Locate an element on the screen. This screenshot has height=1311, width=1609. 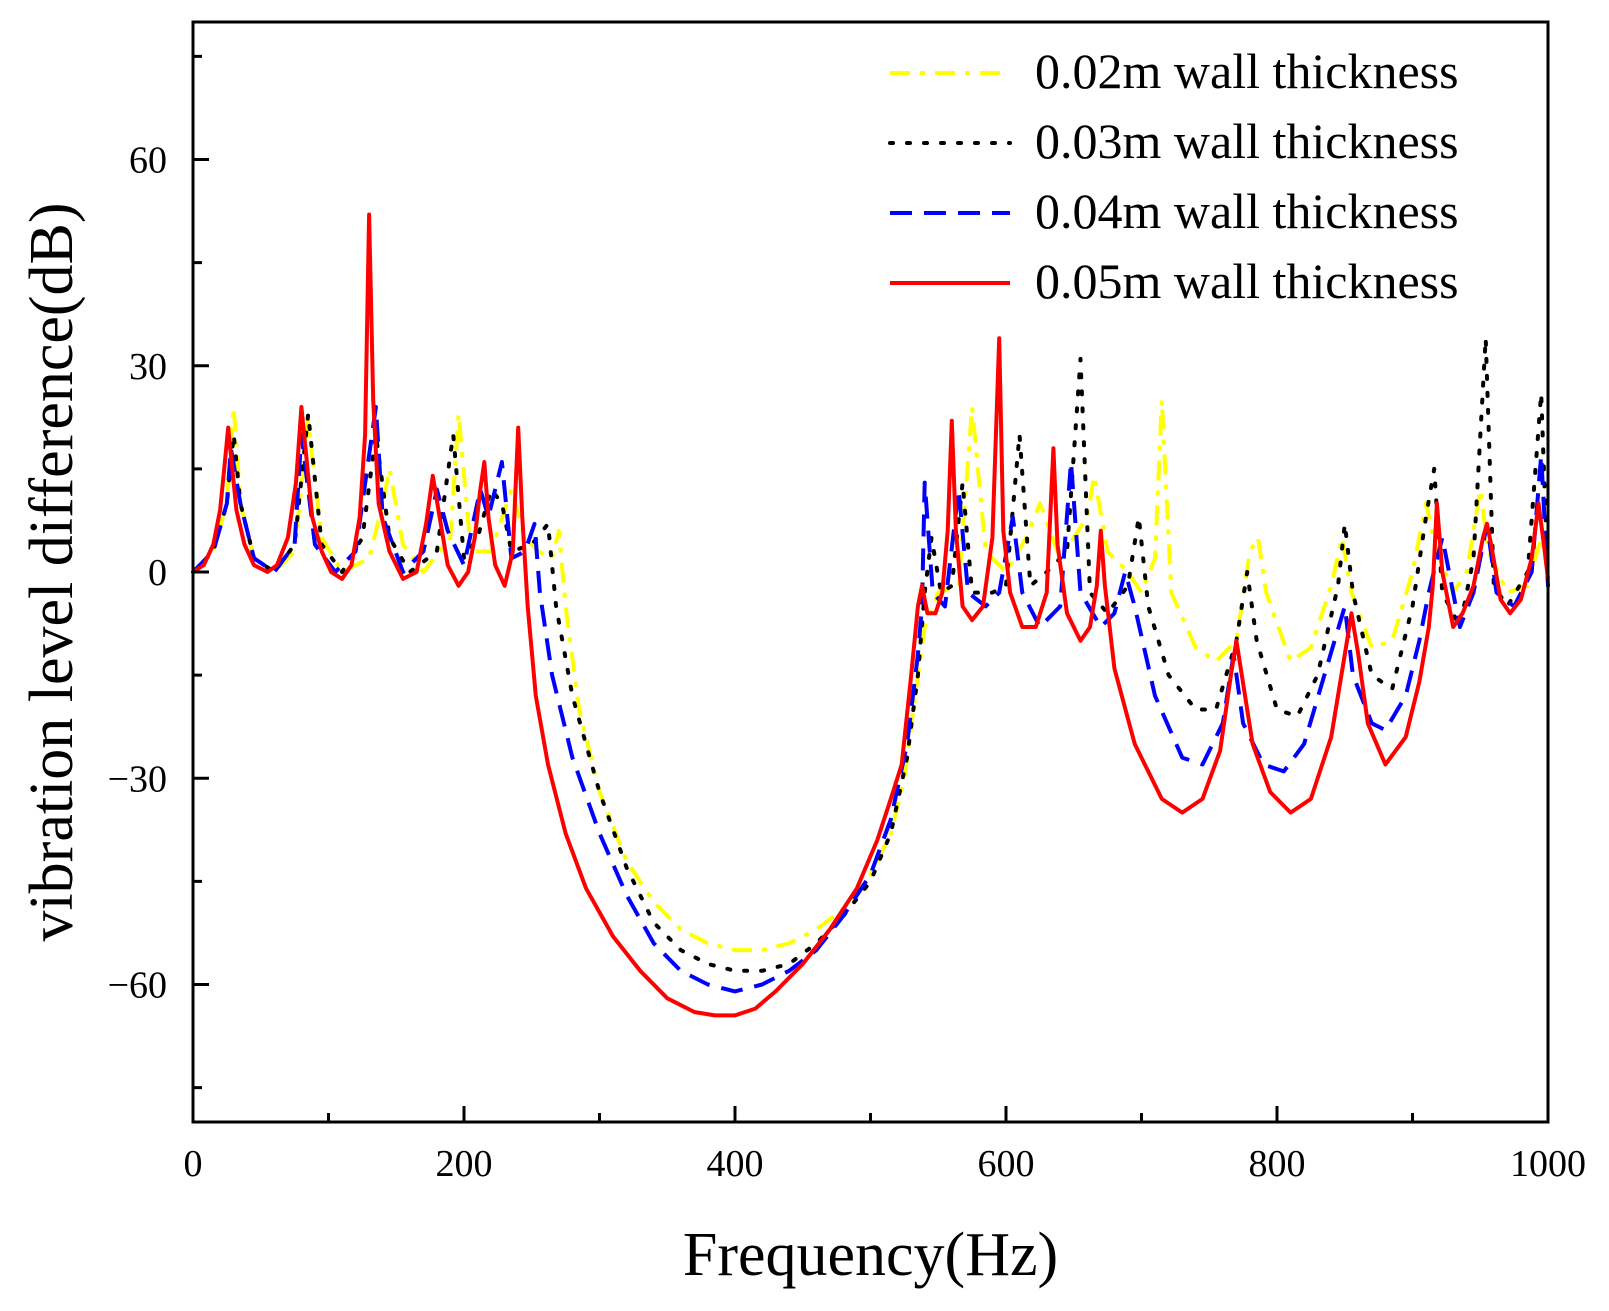
y-tick-label: 30 is located at coordinates (148, 367).